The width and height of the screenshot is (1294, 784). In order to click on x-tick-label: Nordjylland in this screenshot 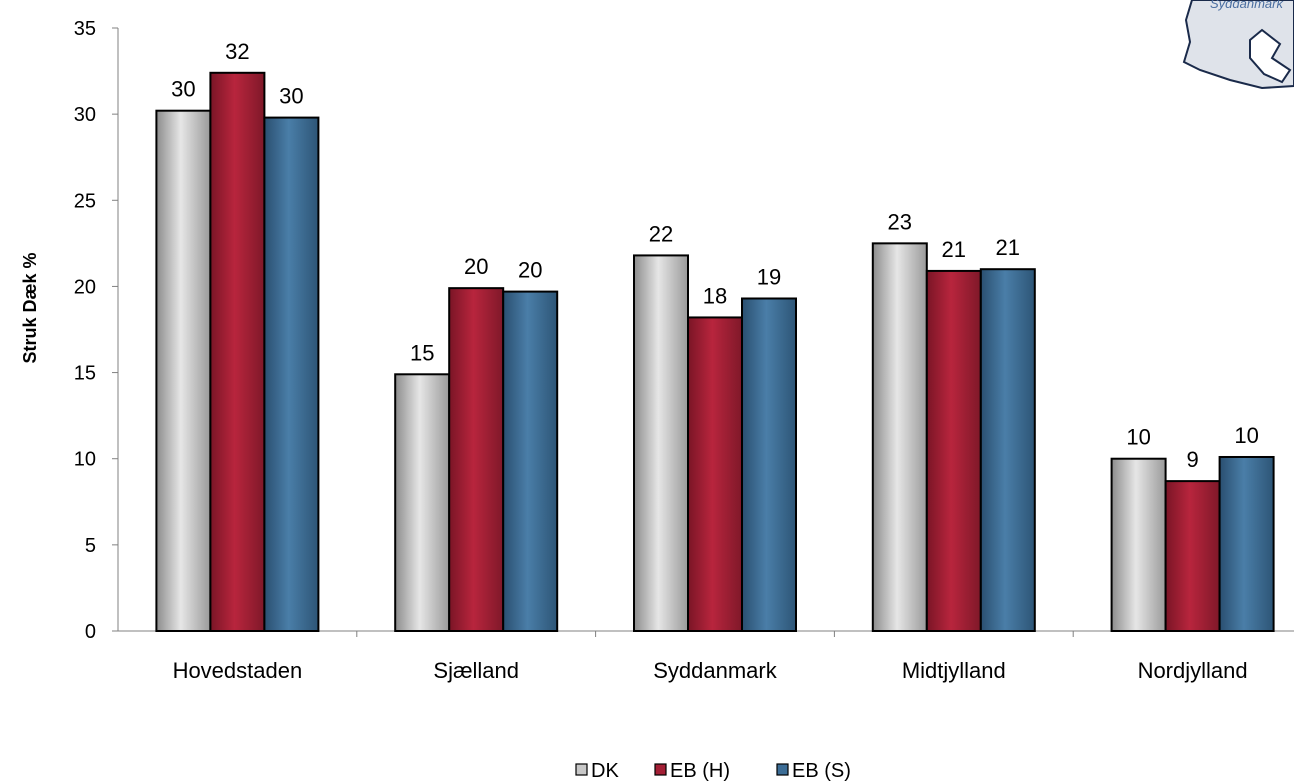, I will do `click(1193, 670)`.